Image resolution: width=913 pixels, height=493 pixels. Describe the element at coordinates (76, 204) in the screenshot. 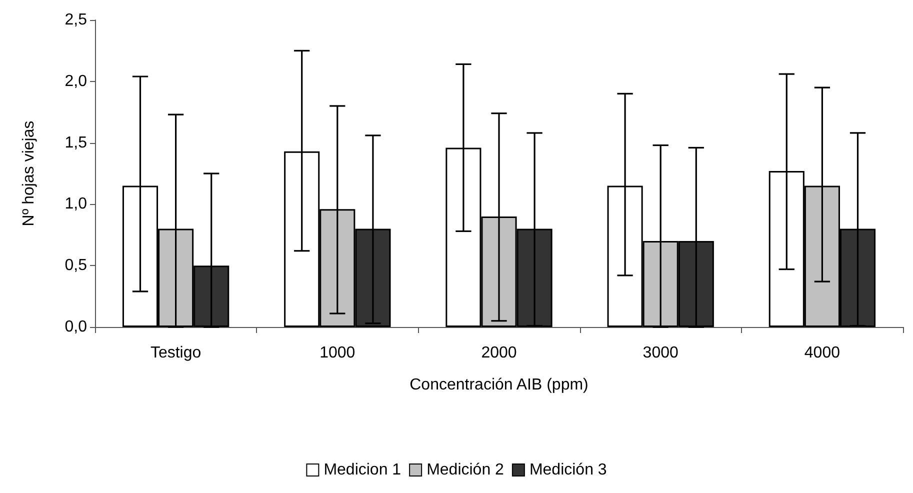

I see `y-tick-label: 1,0` at that location.